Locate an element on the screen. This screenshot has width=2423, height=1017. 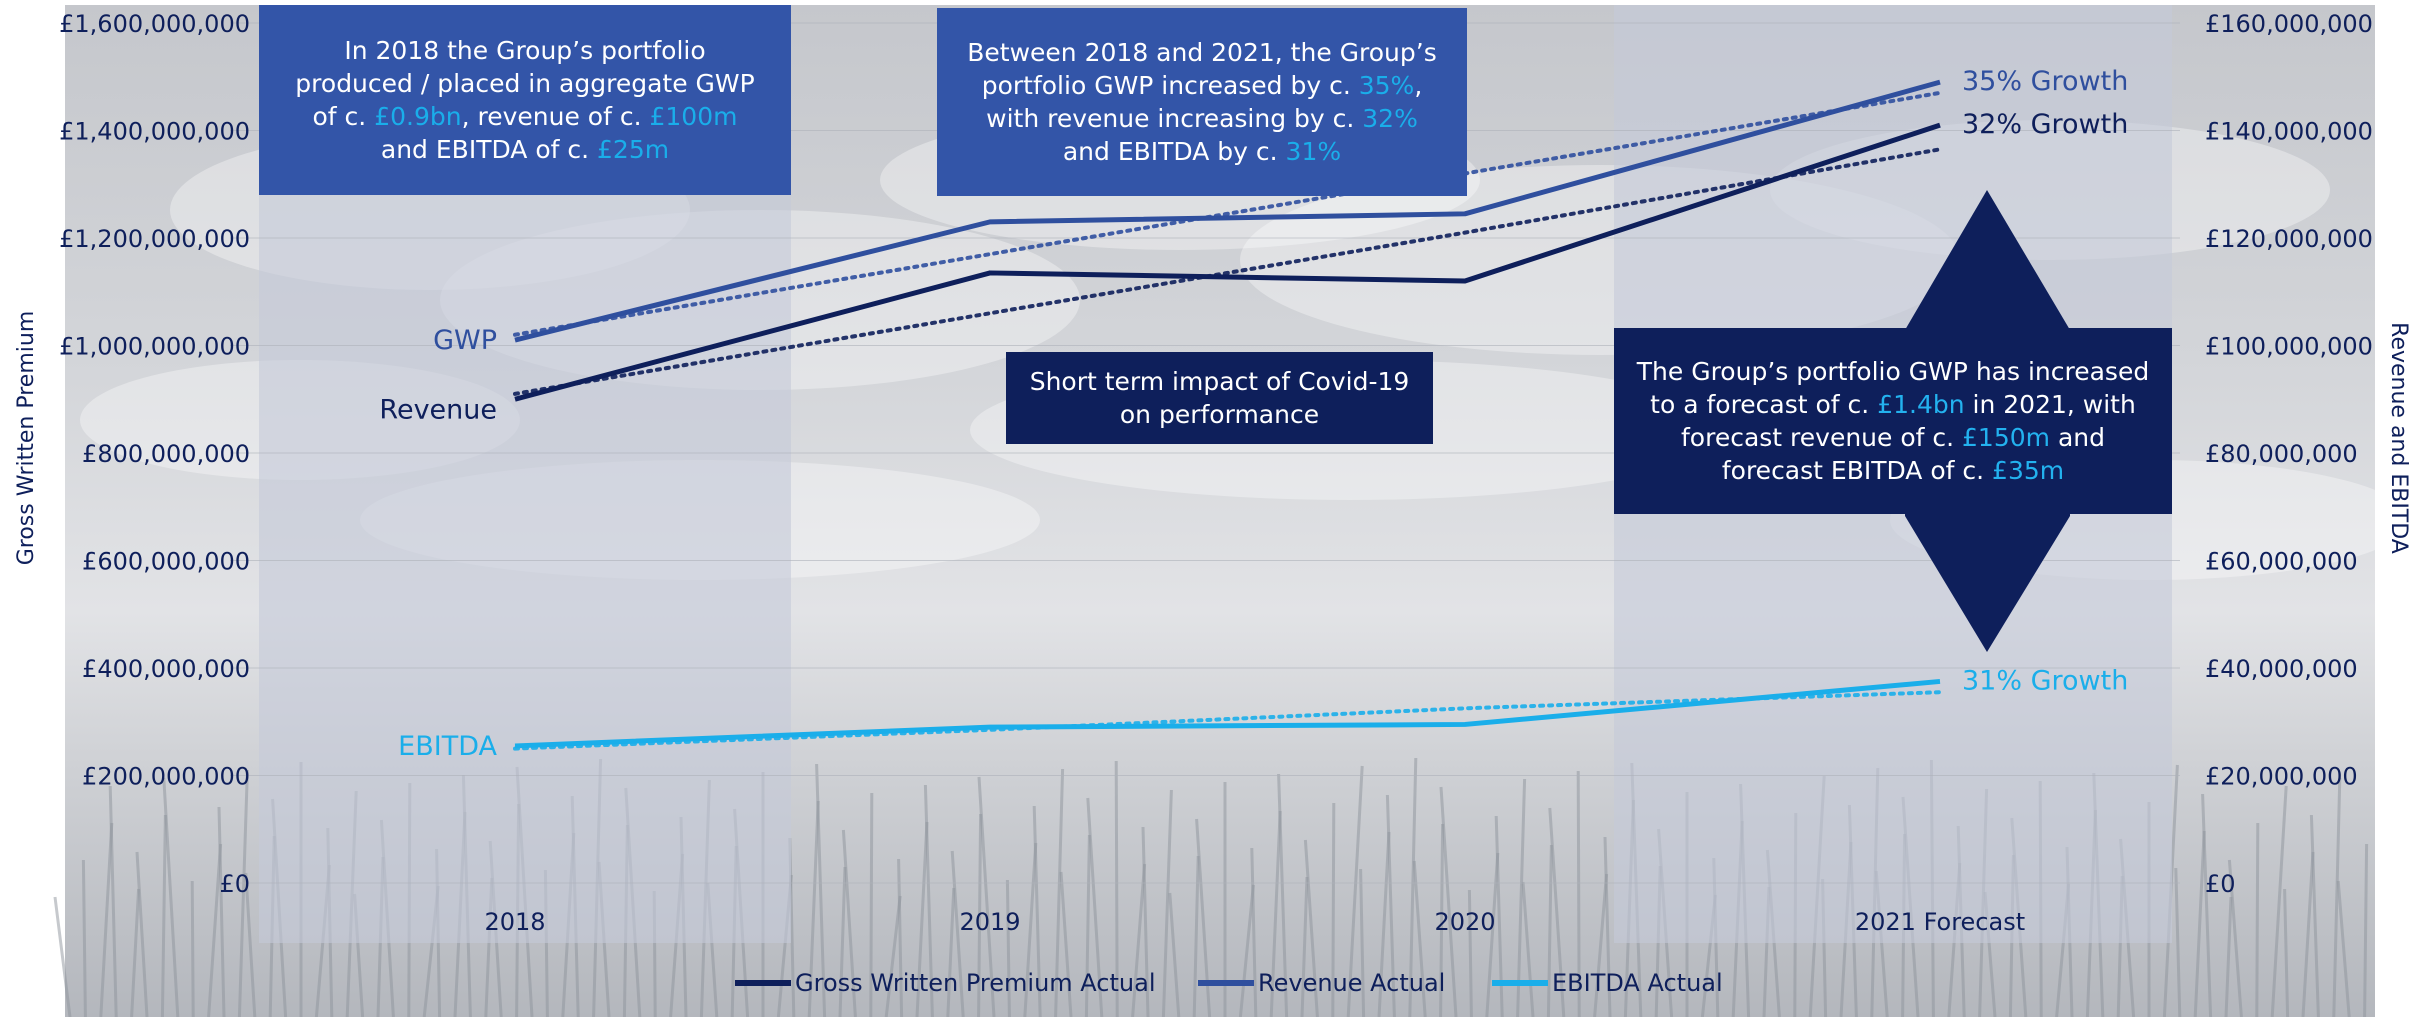
annotation-growth-gwp-value: 35% is located at coordinates (1386, 85).